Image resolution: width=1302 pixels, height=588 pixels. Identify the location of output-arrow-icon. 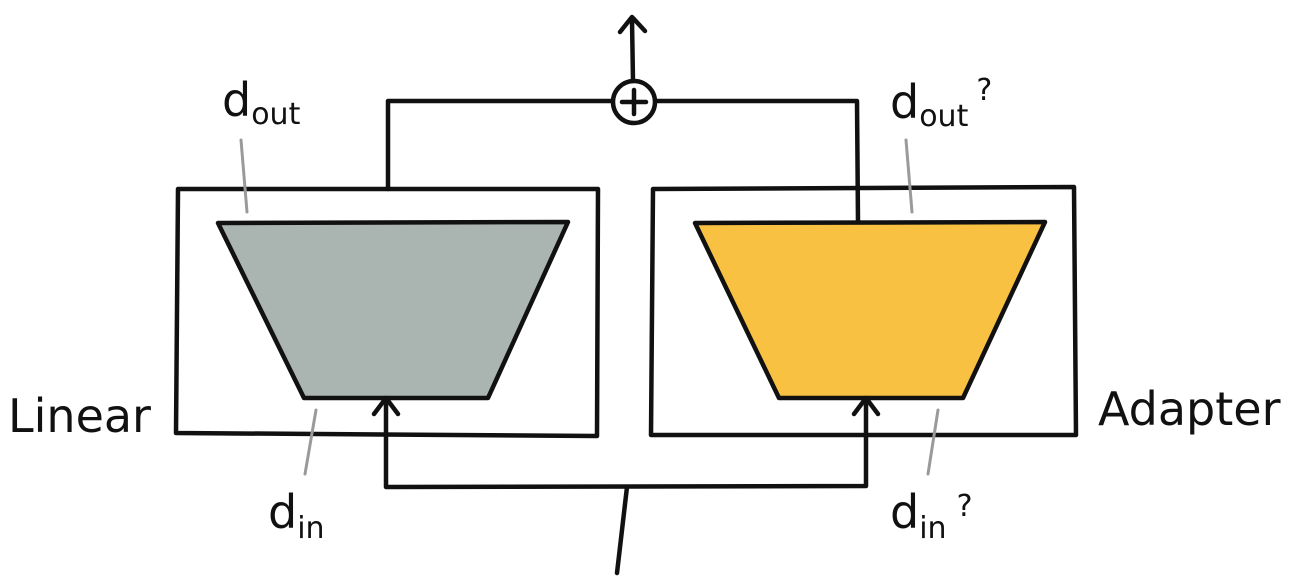
(632, 24).